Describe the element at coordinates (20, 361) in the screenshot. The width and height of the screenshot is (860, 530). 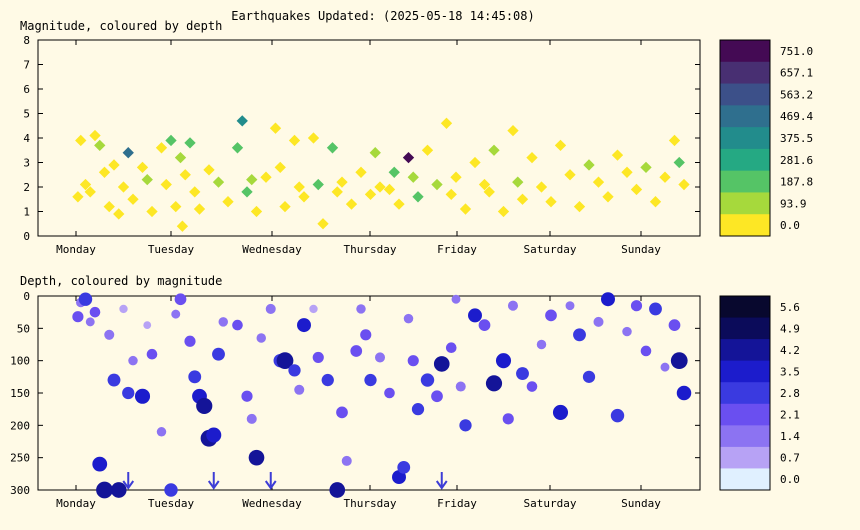
I see `y-tick-label: 100` at that location.